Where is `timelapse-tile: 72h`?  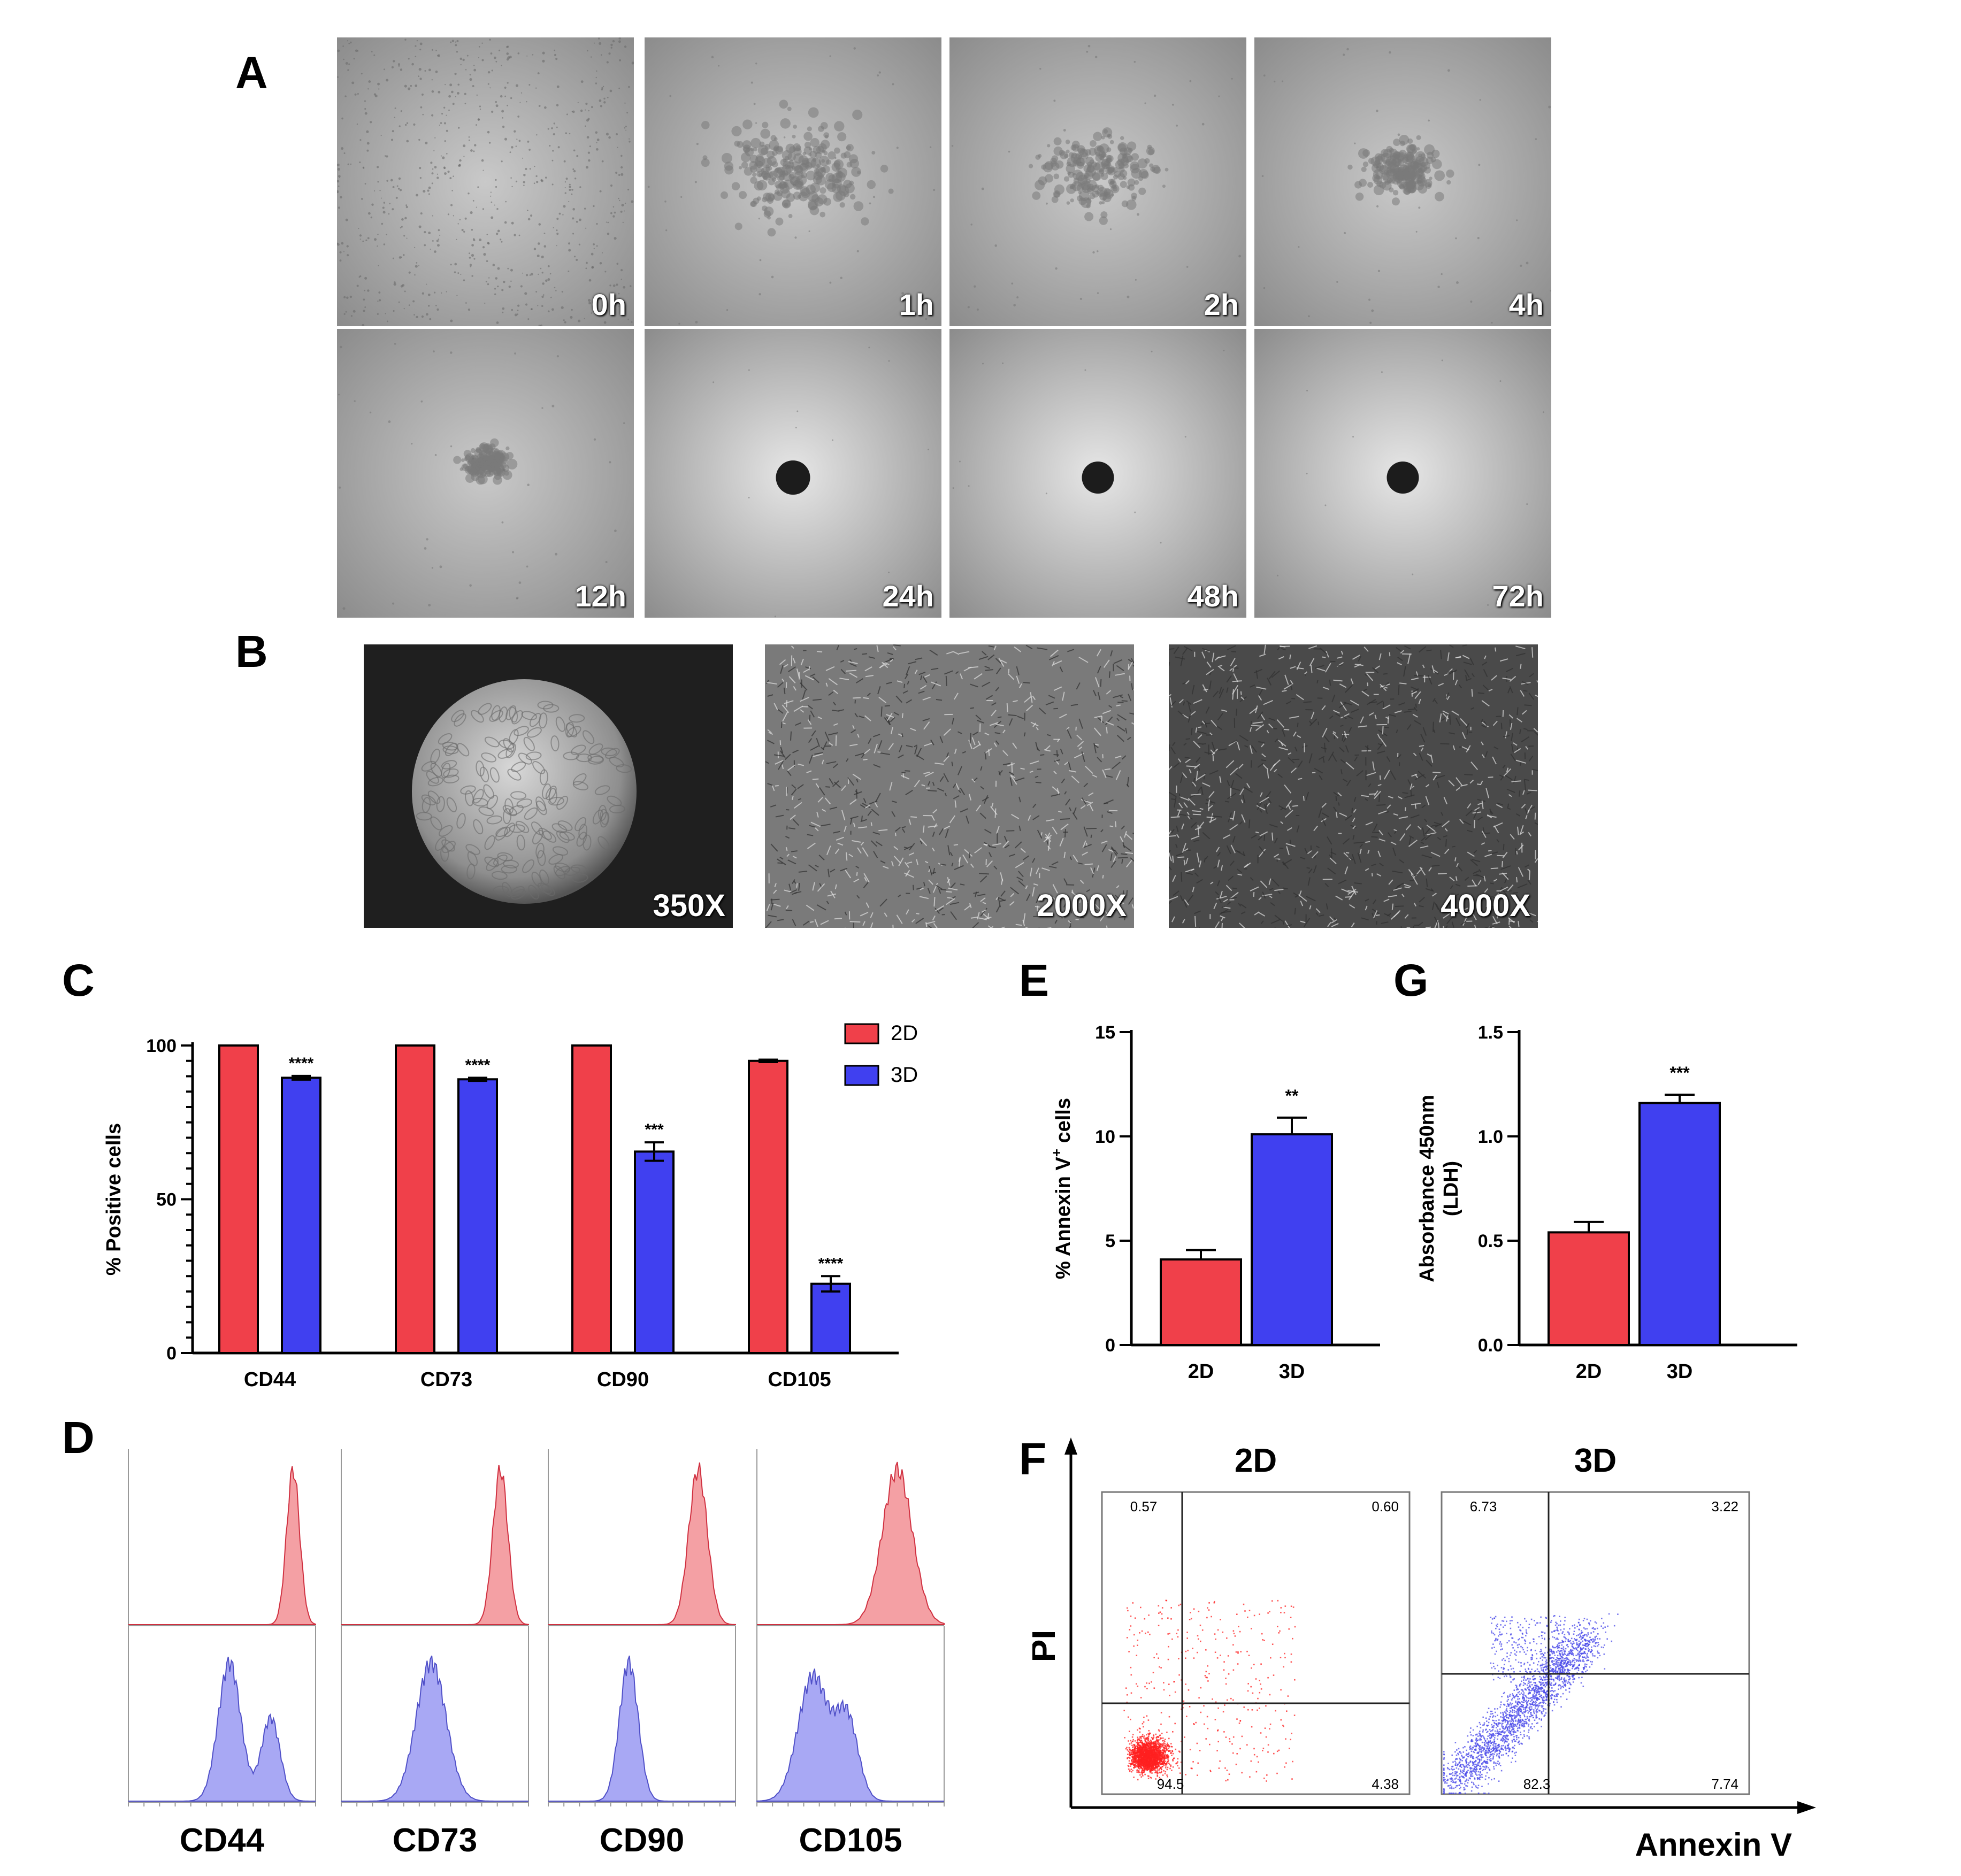 timelapse-tile: 72h is located at coordinates (1402, 473).